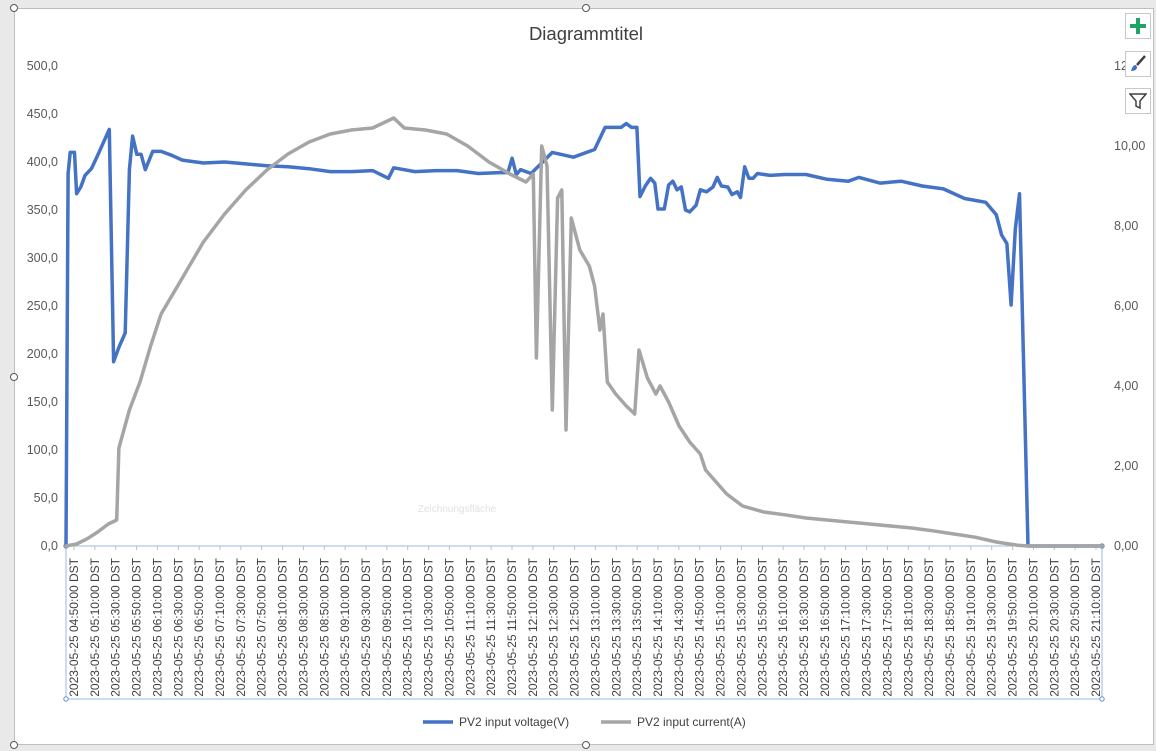  I want to click on x-tick-label: 2023-05-25 11:30:00 DST, so click(491, 626).